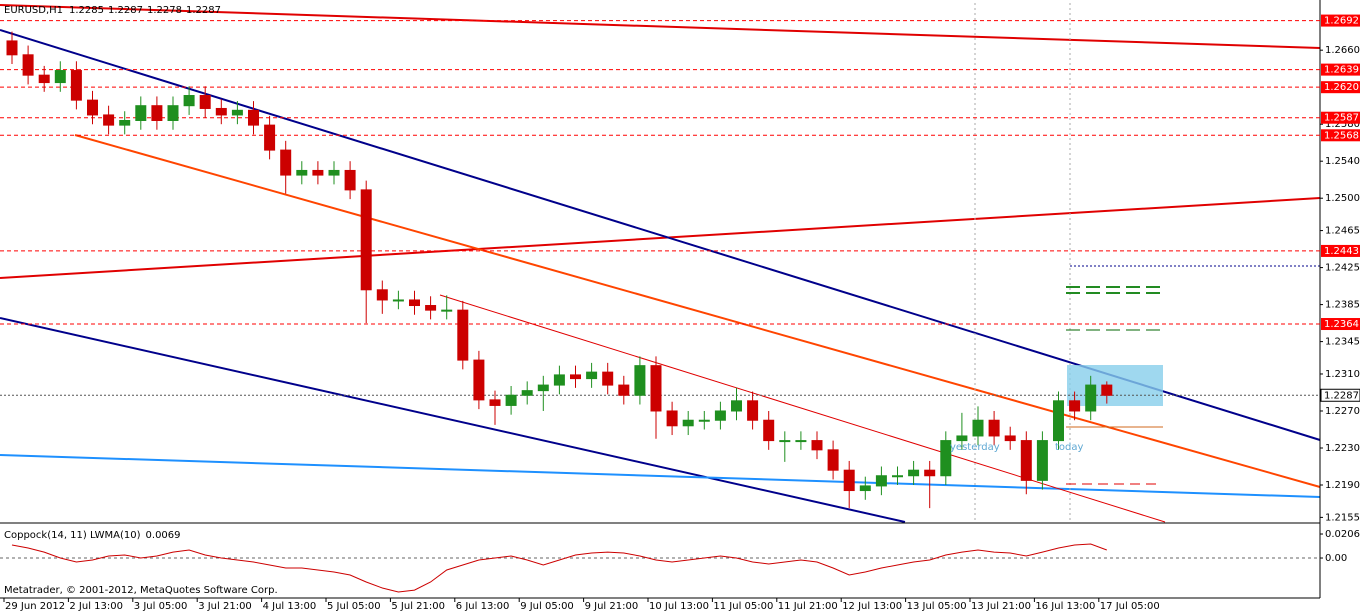 This screenshot has width=1360, height=613. Describe the element at coordinates (203, 10) in the screenshot. I see `header-close: 1.2287` at that location.